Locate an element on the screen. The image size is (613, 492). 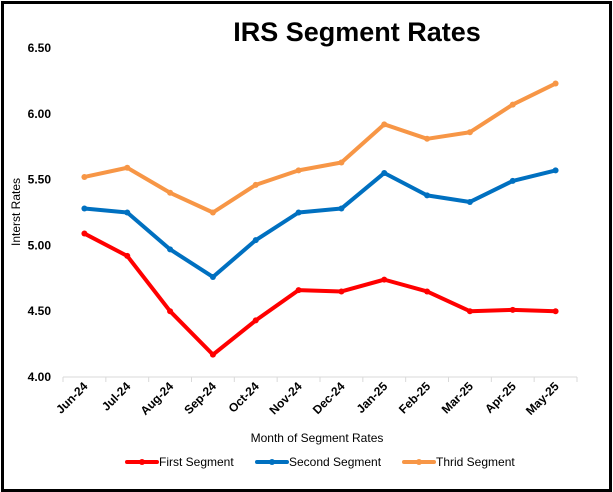
y-axis-ticks: 4.00 4.50 5.00 5.50 6.00 6.50 is located at coordinates (40, 212).